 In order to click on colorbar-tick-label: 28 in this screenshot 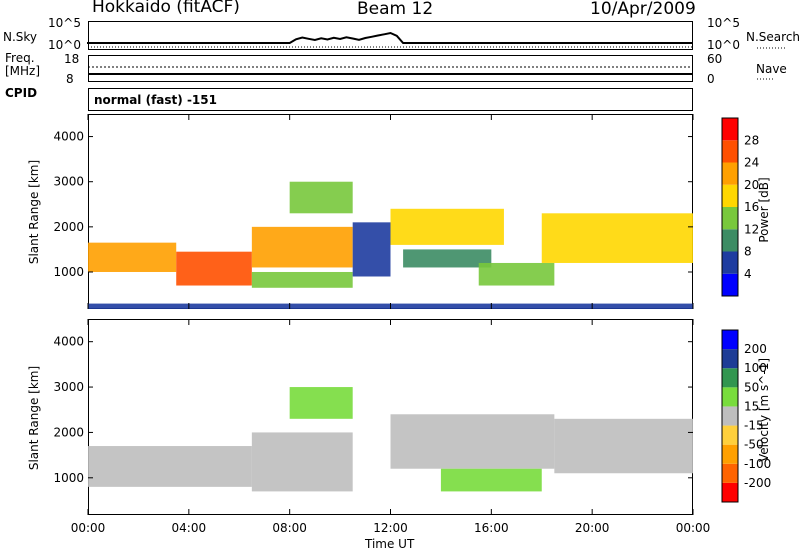, I will do `click(751, 140)`.